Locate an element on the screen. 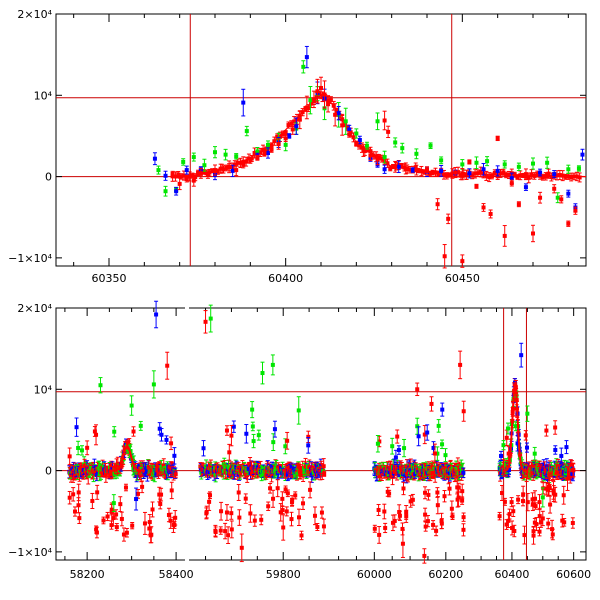  ytick-label: −1×10⁴ is located at coordinates (30, 552).